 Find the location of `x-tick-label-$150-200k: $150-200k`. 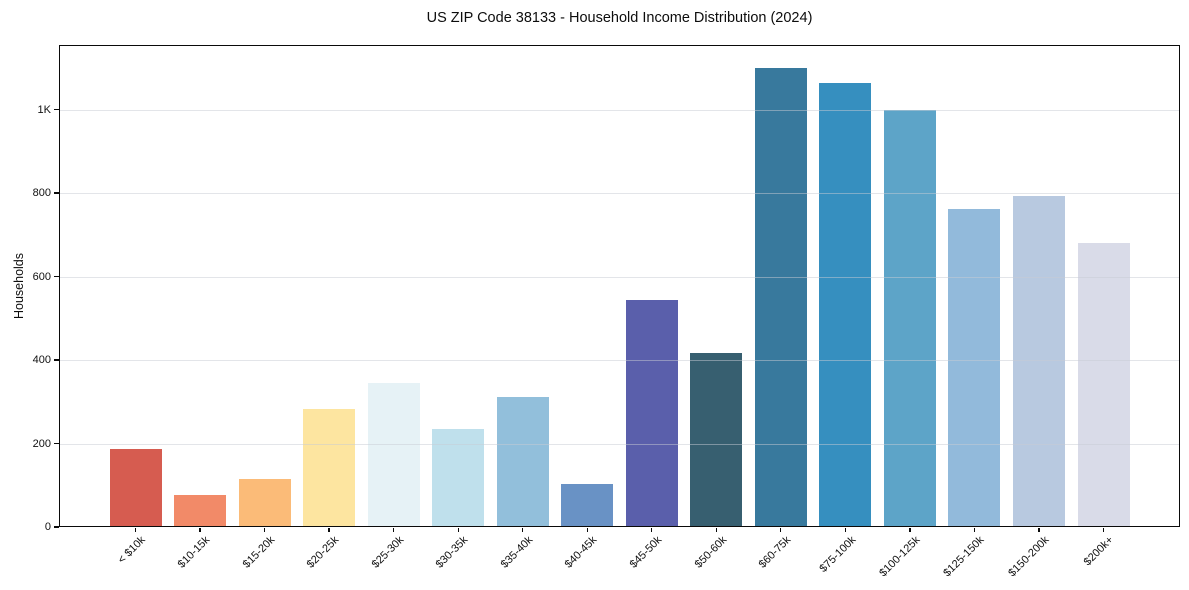

x-tick-label-$150-200k: $150-200k is located at coordinates (1029, 557).